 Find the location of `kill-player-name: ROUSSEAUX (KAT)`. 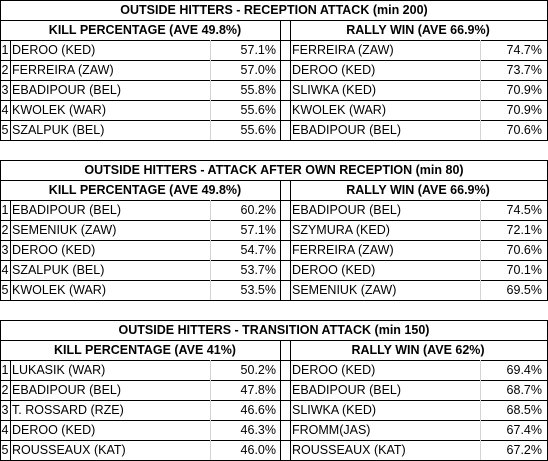

kill-player-name: ROUSSEAUX (KAT) is located at coordinates (69, 450).